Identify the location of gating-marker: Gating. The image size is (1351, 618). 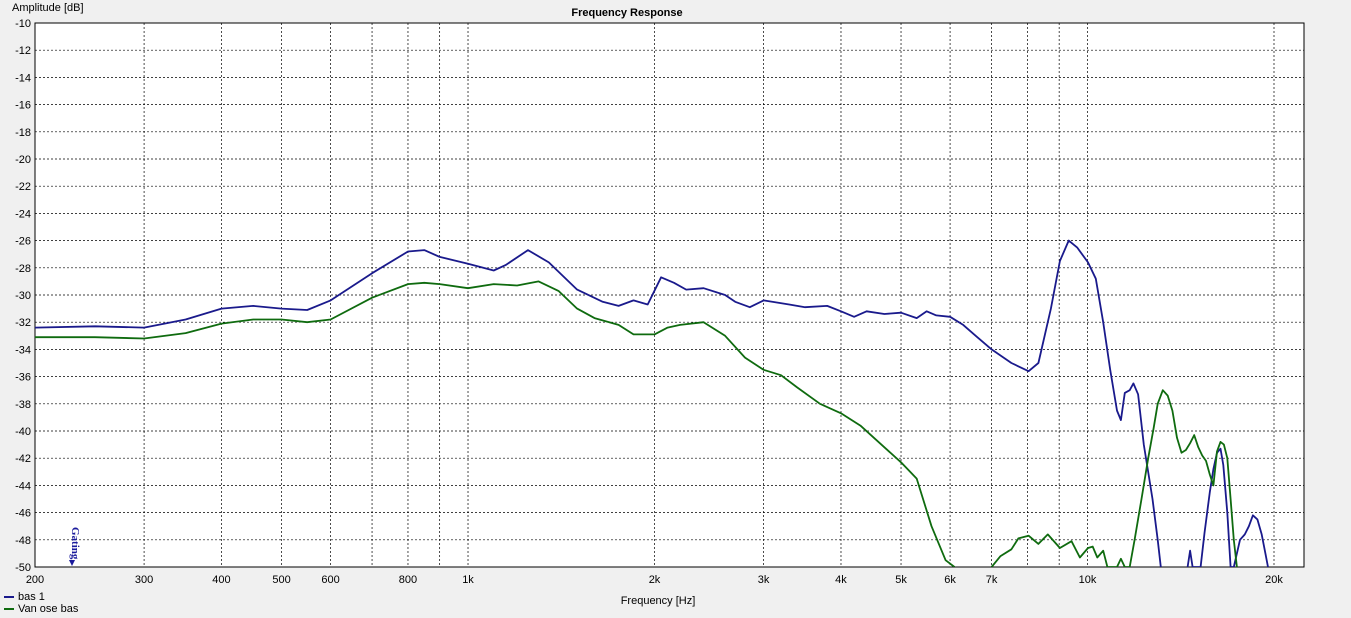
(75, 543).